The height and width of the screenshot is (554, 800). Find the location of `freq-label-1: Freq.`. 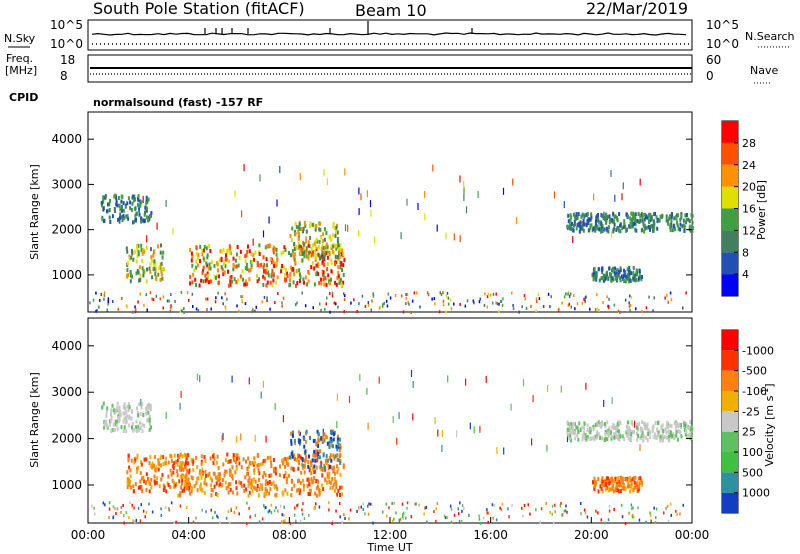

freq-label-1: Freq. is located at coordinates (19, 58).